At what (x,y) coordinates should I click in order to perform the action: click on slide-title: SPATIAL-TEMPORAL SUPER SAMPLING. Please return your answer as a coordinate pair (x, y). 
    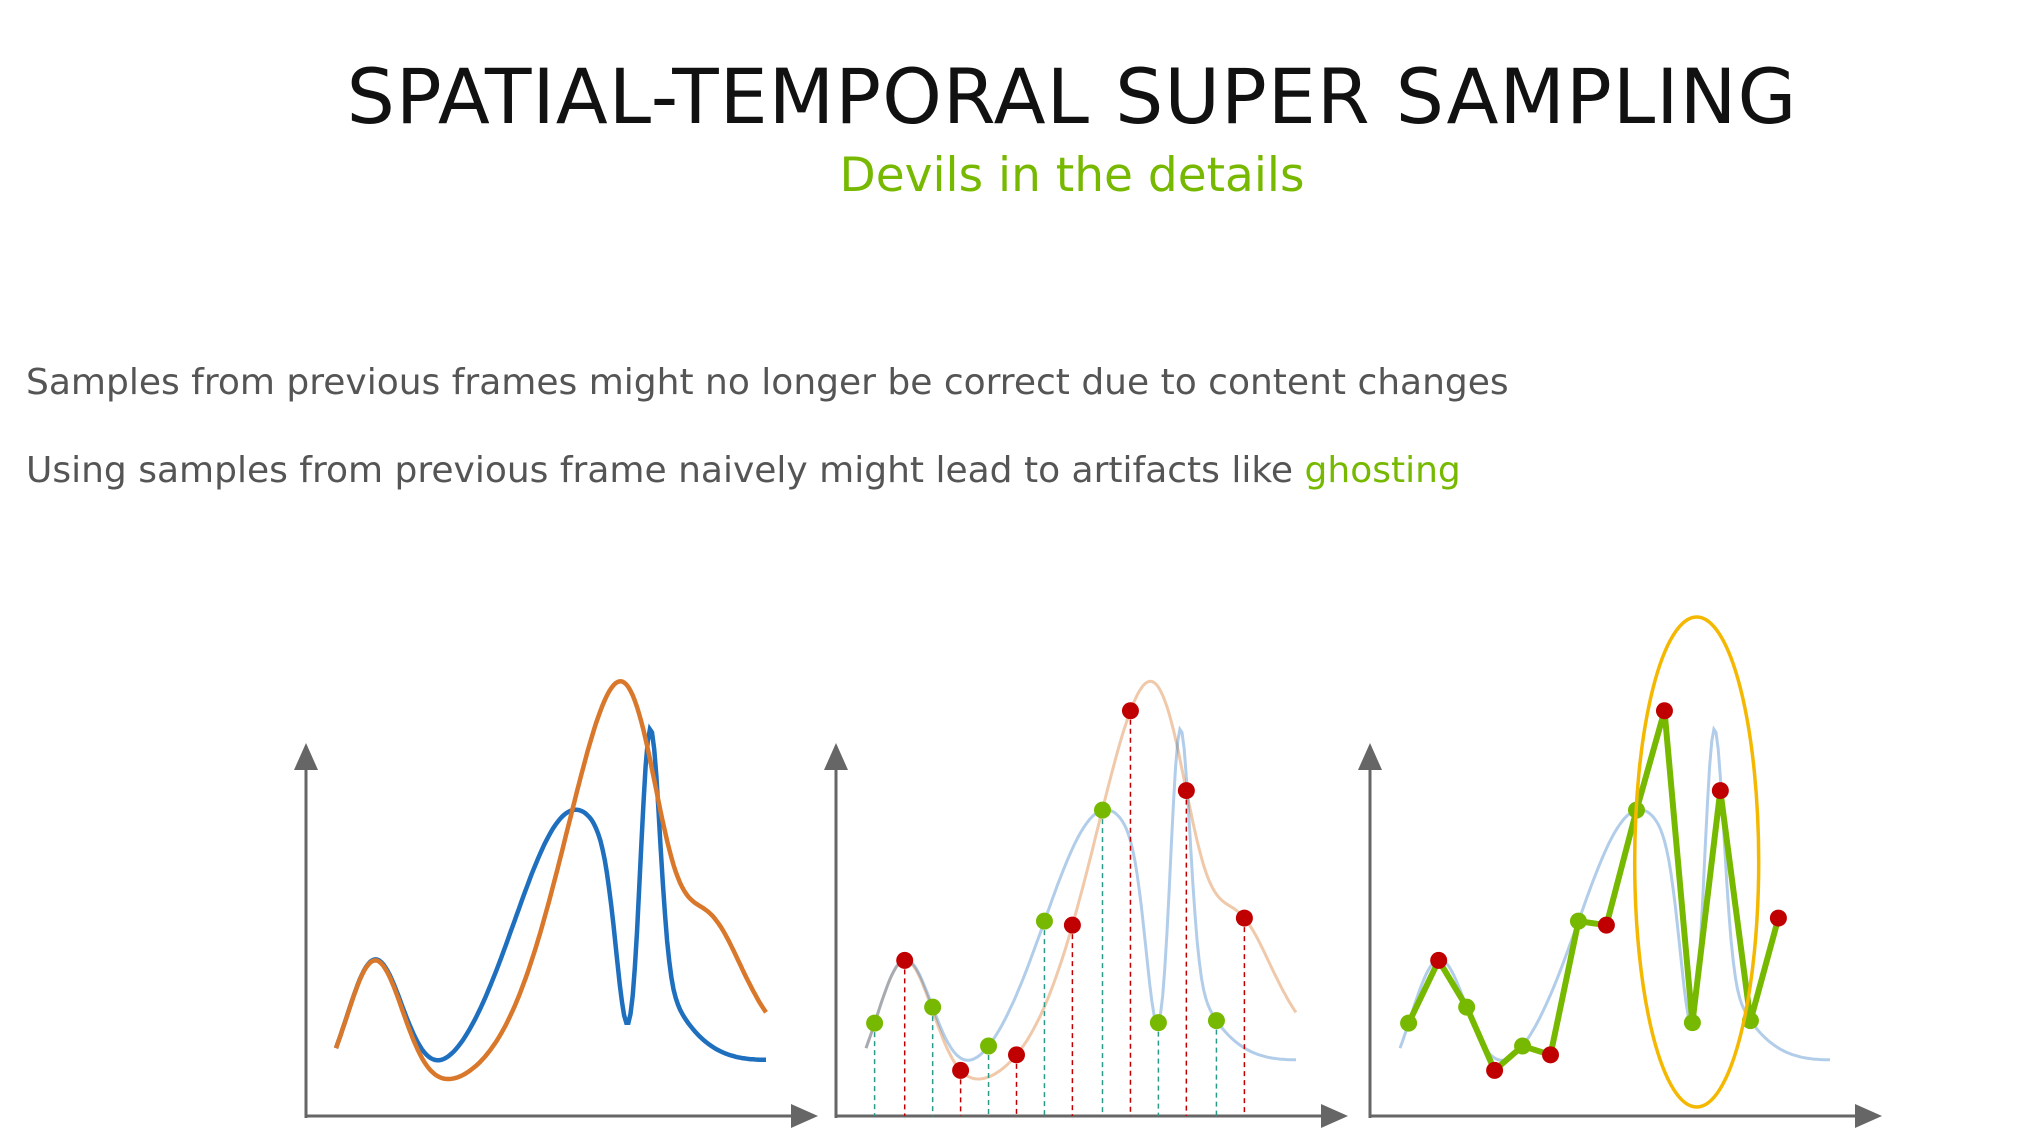
    Looking at the image, I should click on (1072, 96).